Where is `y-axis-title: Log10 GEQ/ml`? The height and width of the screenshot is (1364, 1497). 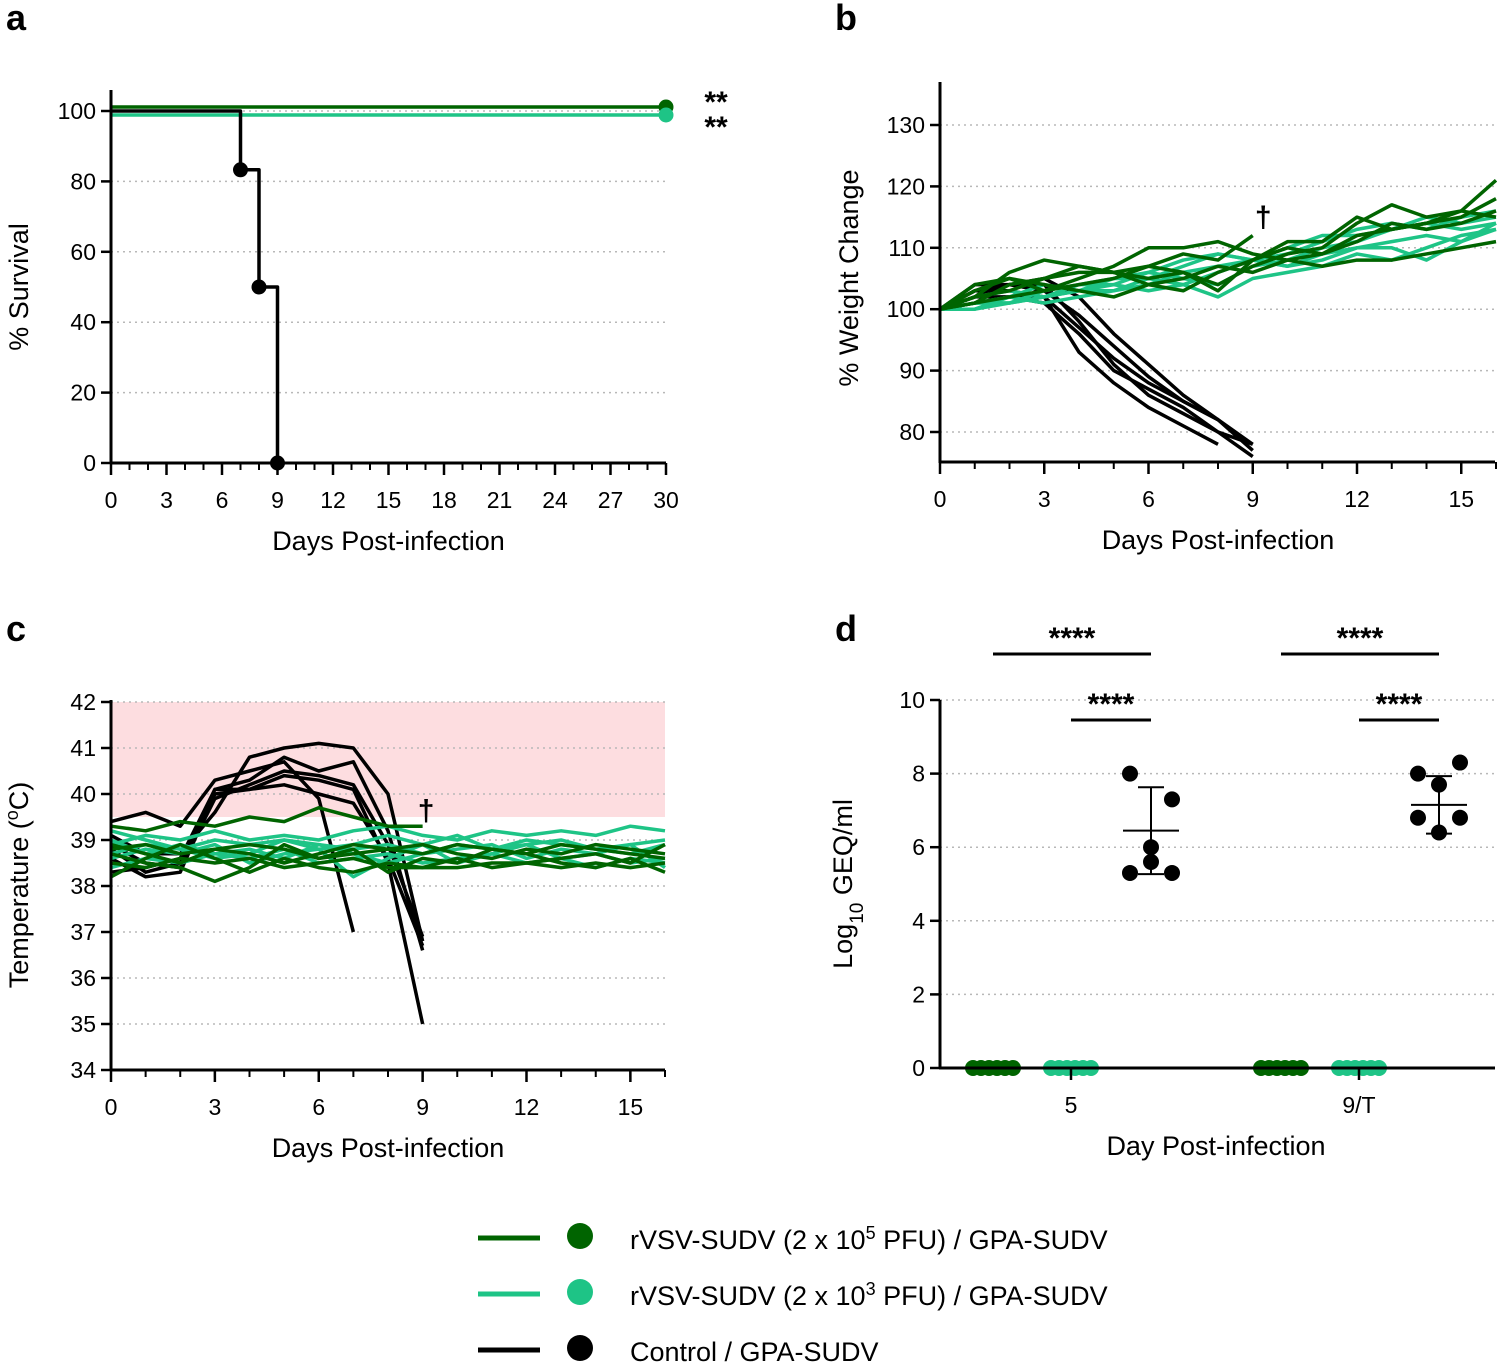
y-axis-title: Log10 GEQ/ml is located at coordinates (848, 884).